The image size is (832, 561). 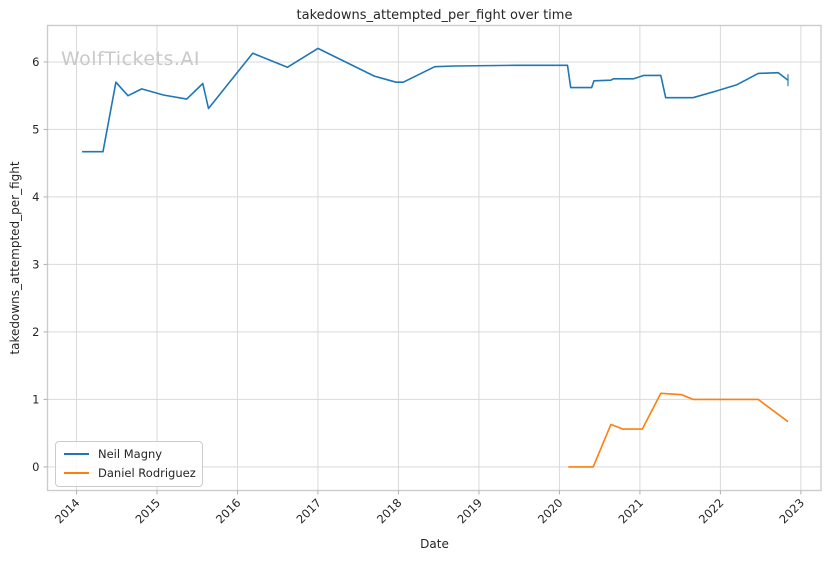 I want to click on x-tick-label: 2020, so click(x=550, y=511).